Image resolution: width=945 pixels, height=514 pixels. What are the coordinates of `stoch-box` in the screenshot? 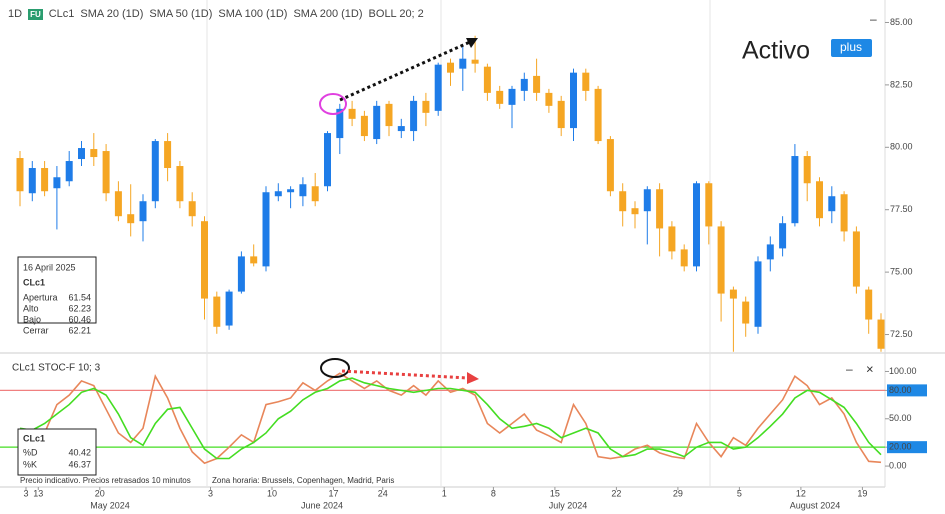 It's located at (57, 452).